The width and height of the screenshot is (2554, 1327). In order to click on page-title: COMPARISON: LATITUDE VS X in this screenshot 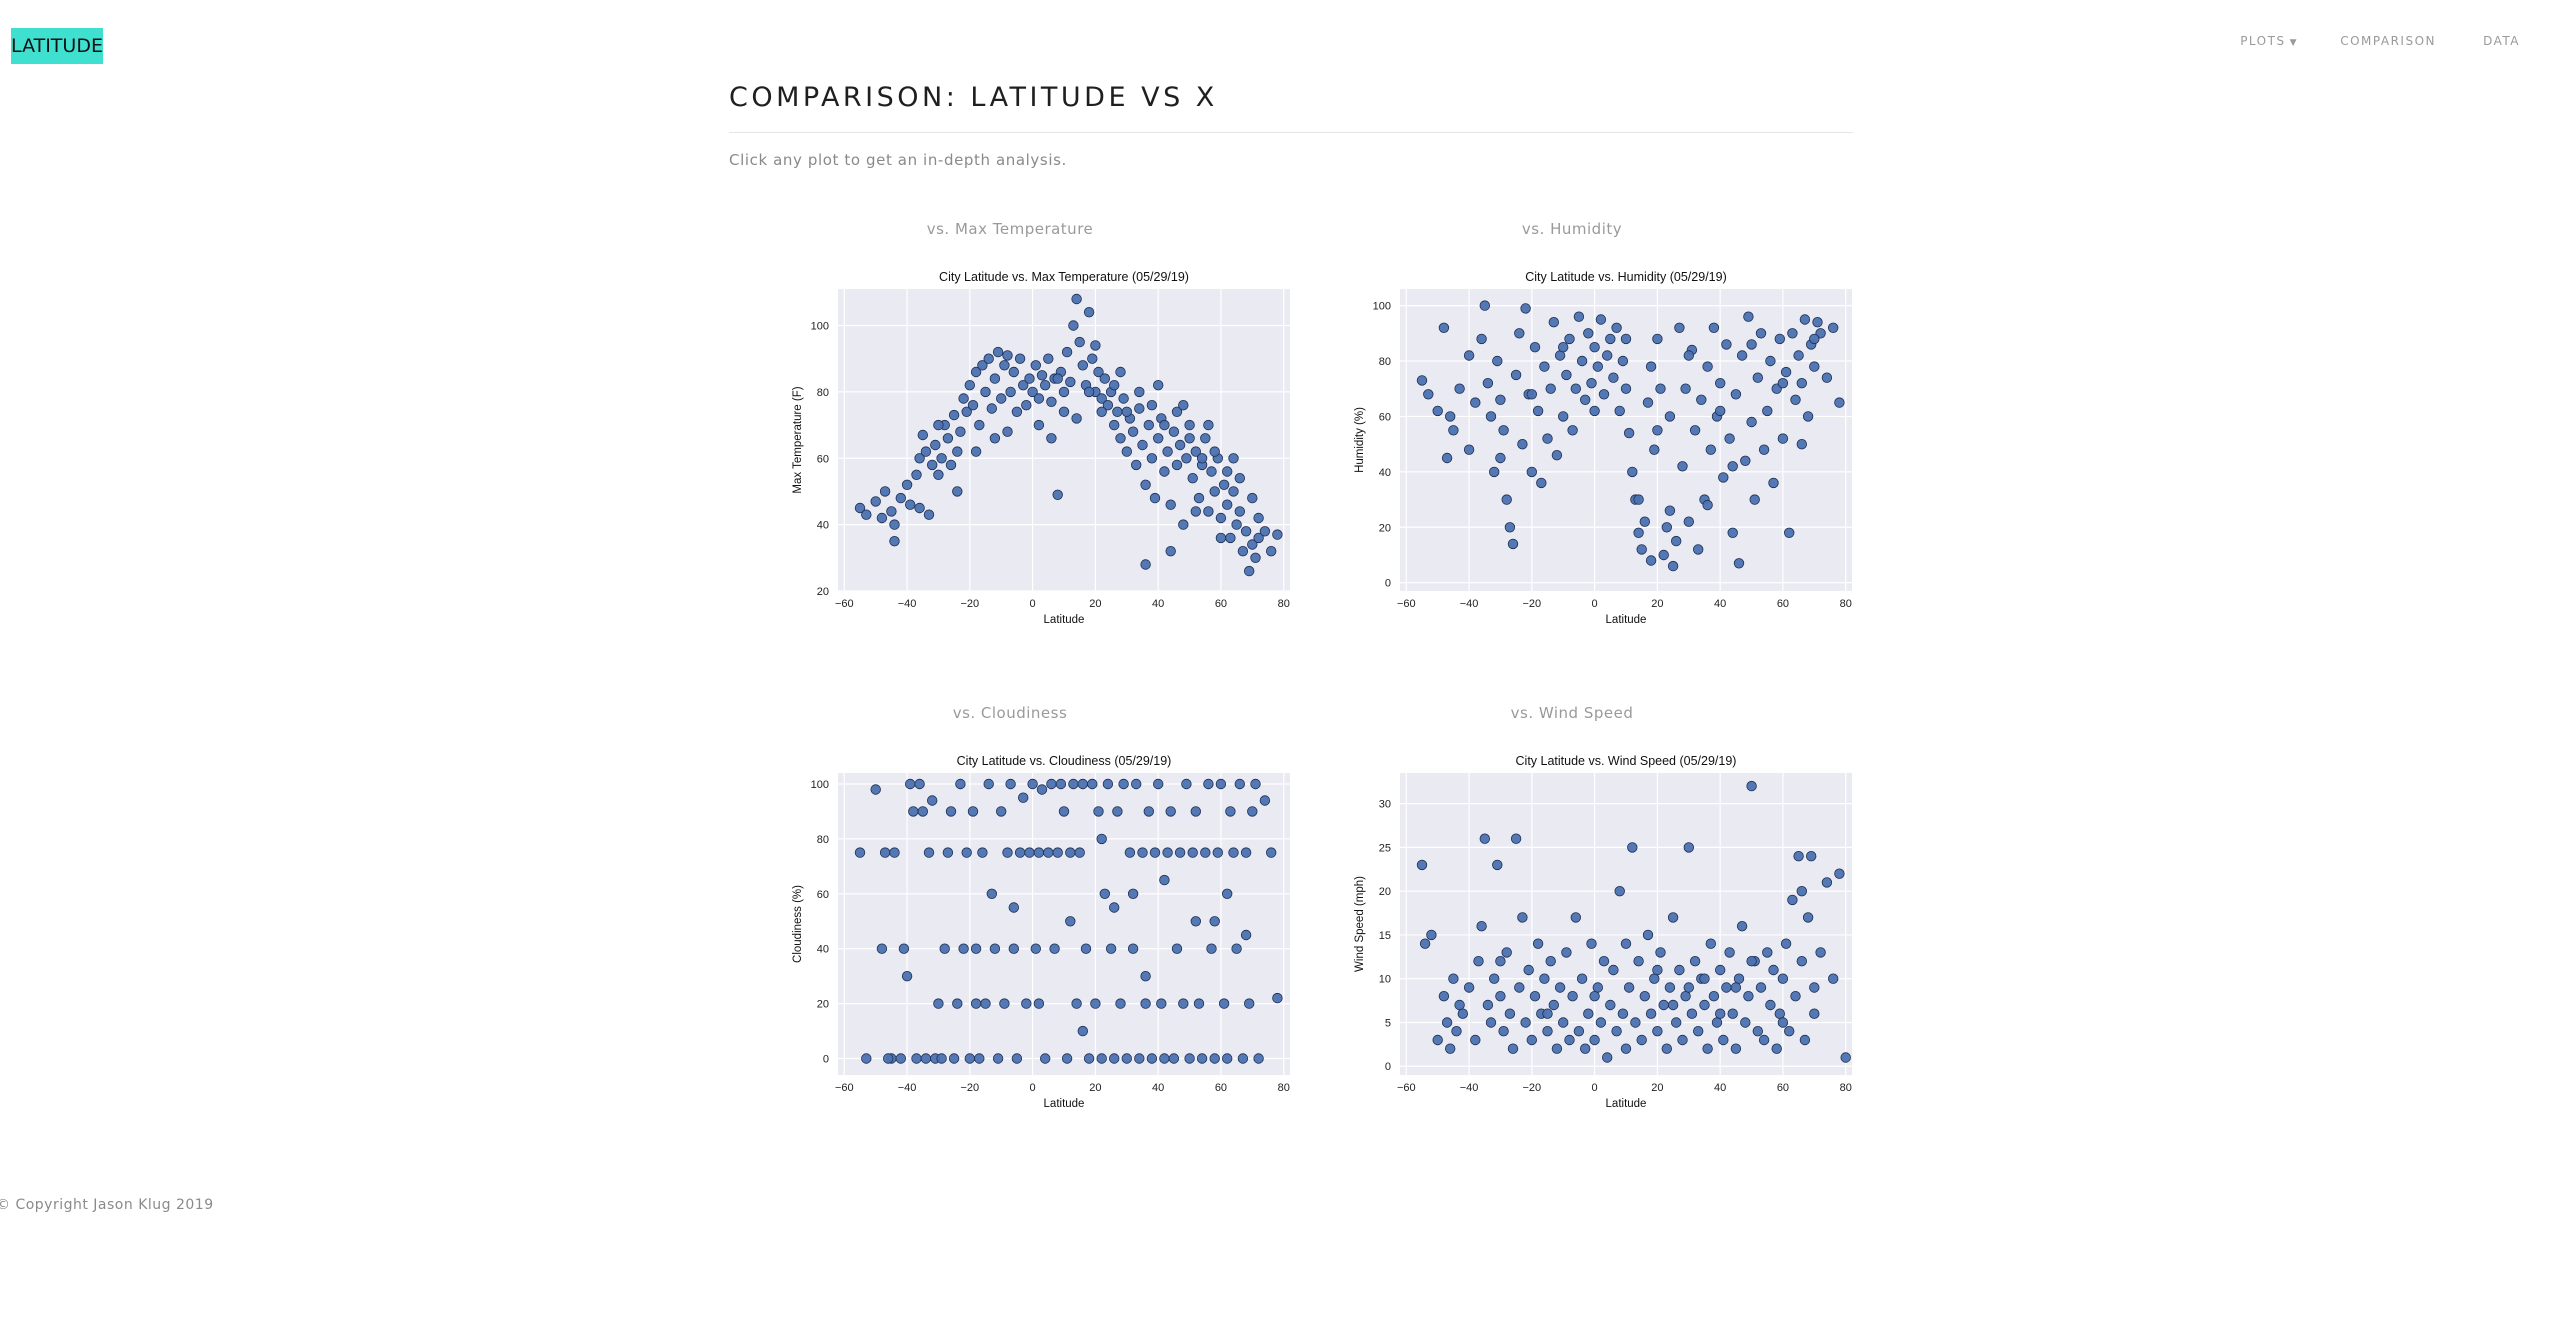, I will do `click(973, 97)`.